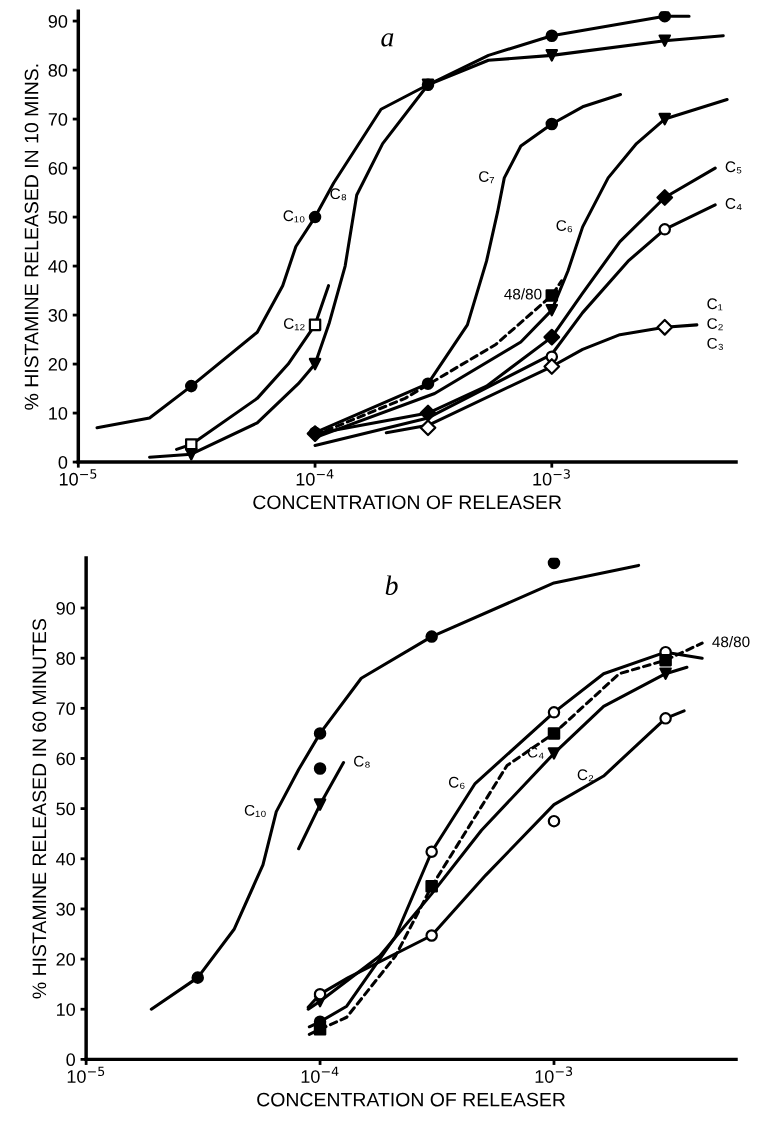 This screenshot has height=1127, width=783. I want to click on annotation: C₁₂, so click(294, 324).